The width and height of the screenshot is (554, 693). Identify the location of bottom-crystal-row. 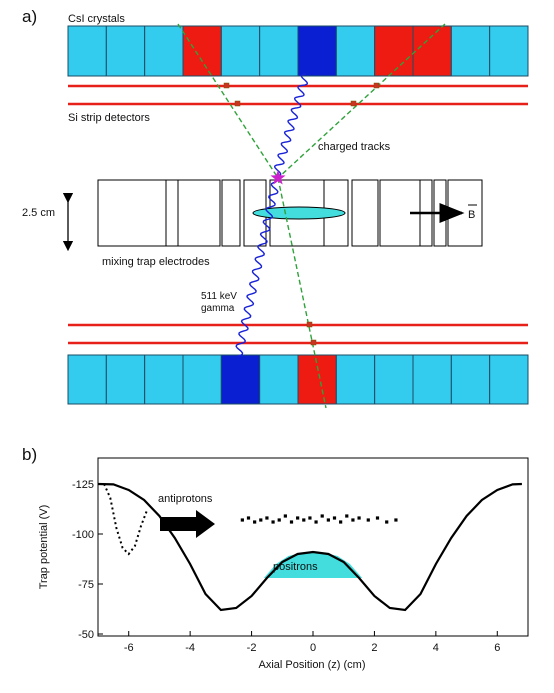
(298, 379).